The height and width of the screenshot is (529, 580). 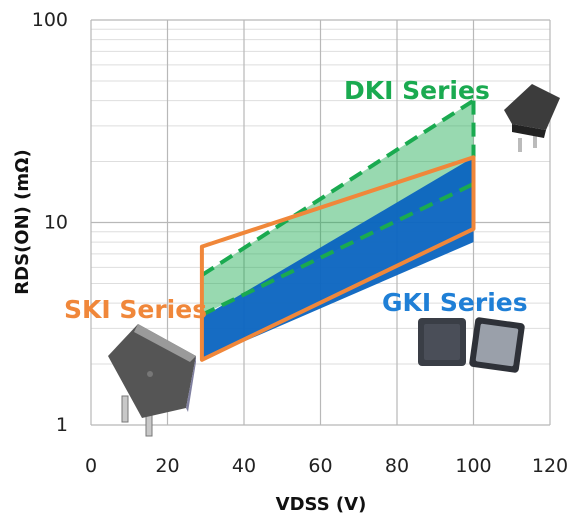 What do you see at coordinates (397, 466) in the screenshot?
I see `x-tick-label: 80` at bounding box center [397, 466].